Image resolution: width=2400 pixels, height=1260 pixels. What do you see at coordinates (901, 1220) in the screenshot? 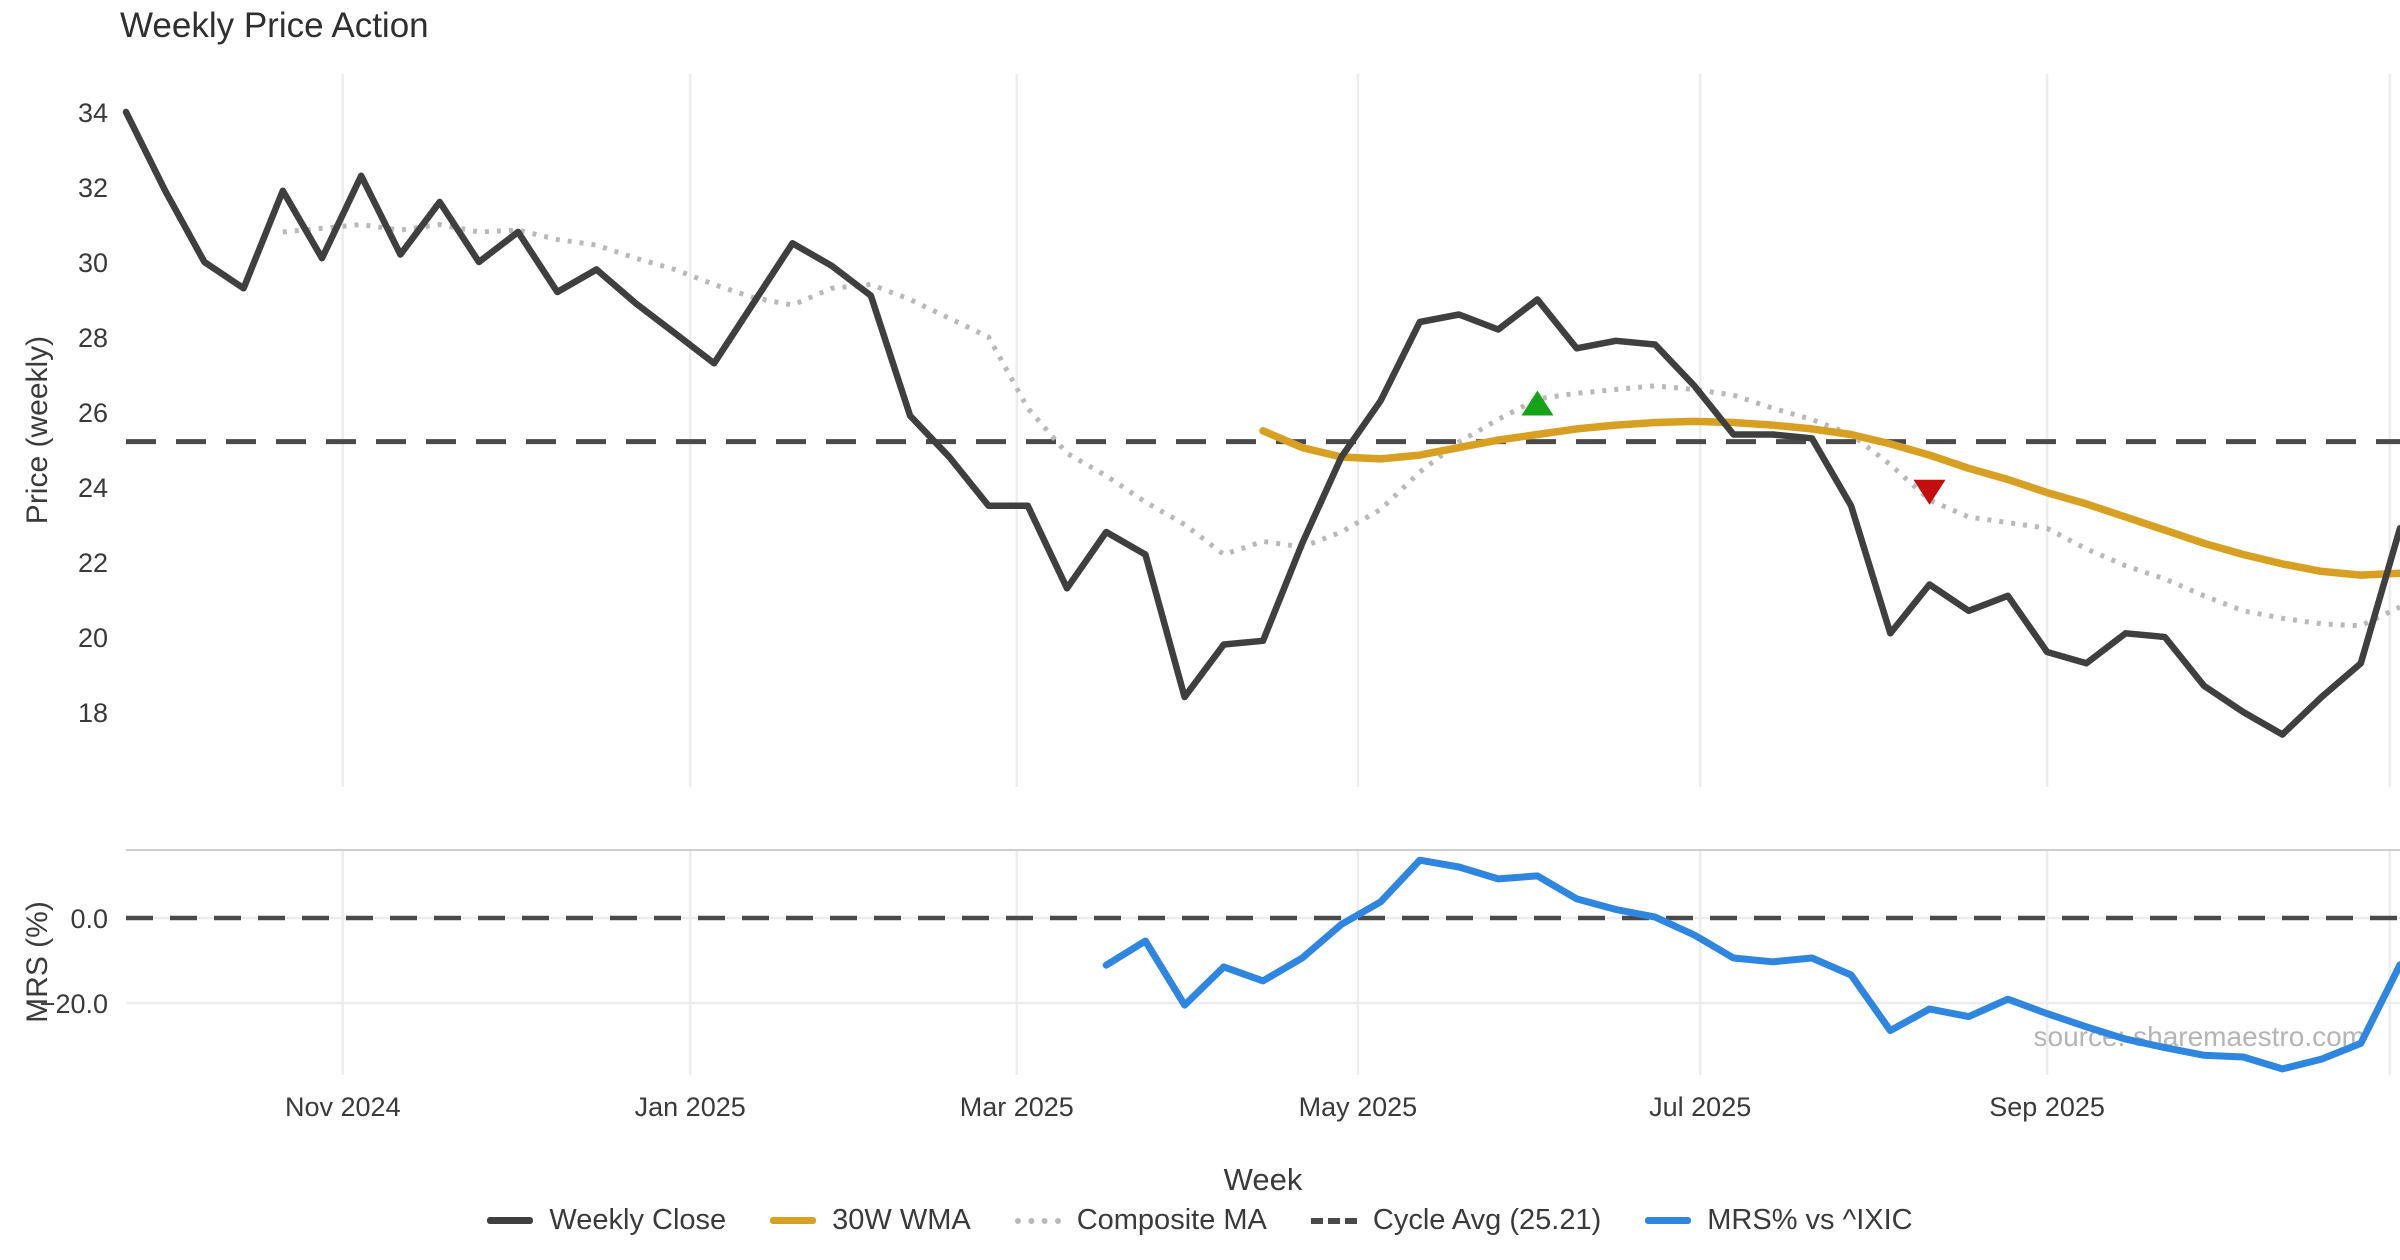
I see `legend-label: 30W WMA` at bounding box center [901, 1220].